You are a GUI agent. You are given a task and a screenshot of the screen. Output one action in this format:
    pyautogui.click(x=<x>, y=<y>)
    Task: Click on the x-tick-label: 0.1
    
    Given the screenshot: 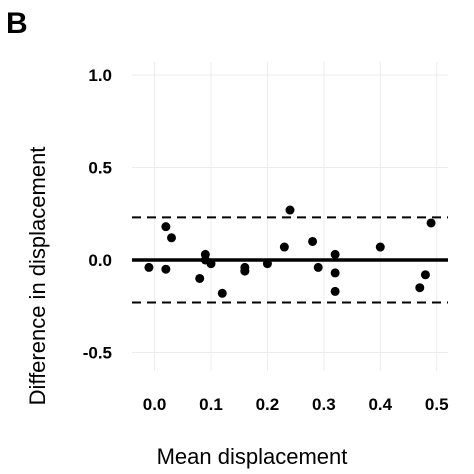 What is the action you would take?
    pyautogui.click(x=211, y=404)
    